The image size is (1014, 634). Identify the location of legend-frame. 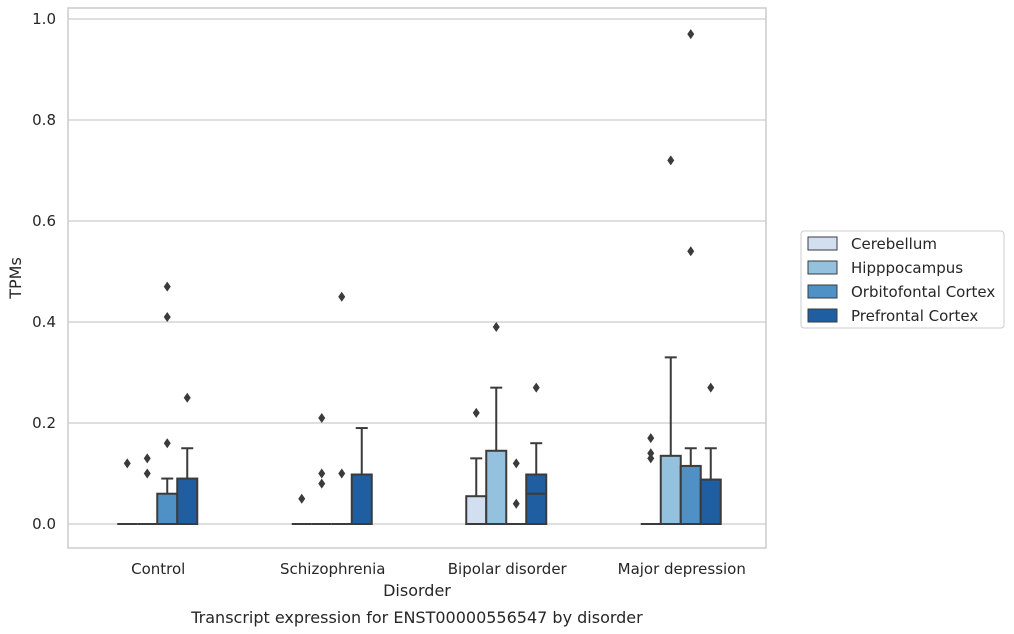
(902, 279).